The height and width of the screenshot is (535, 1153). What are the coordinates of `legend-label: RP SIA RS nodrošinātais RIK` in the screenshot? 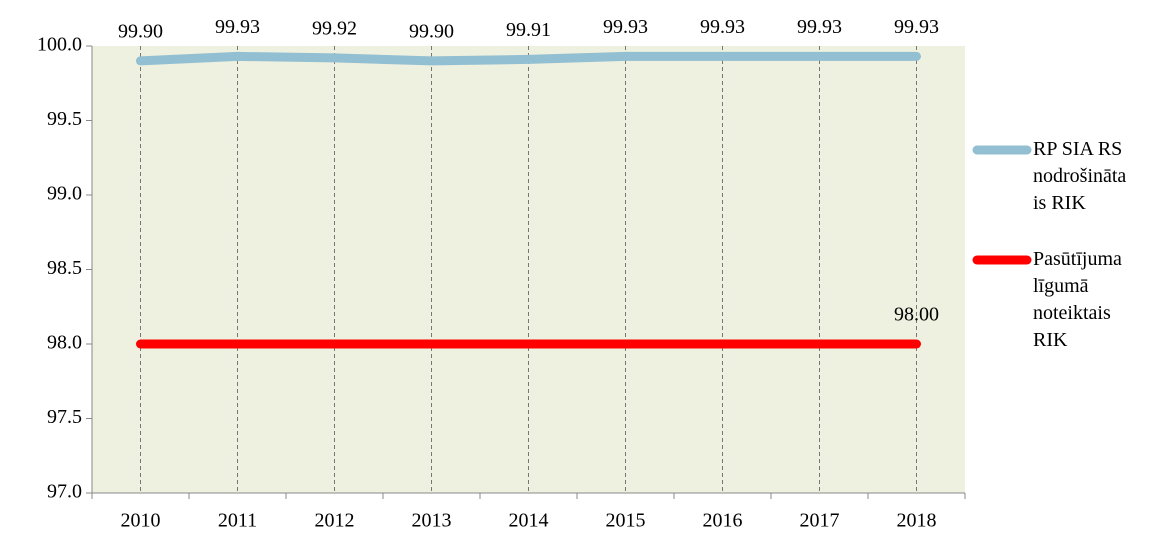 It's located at (1080, 176).